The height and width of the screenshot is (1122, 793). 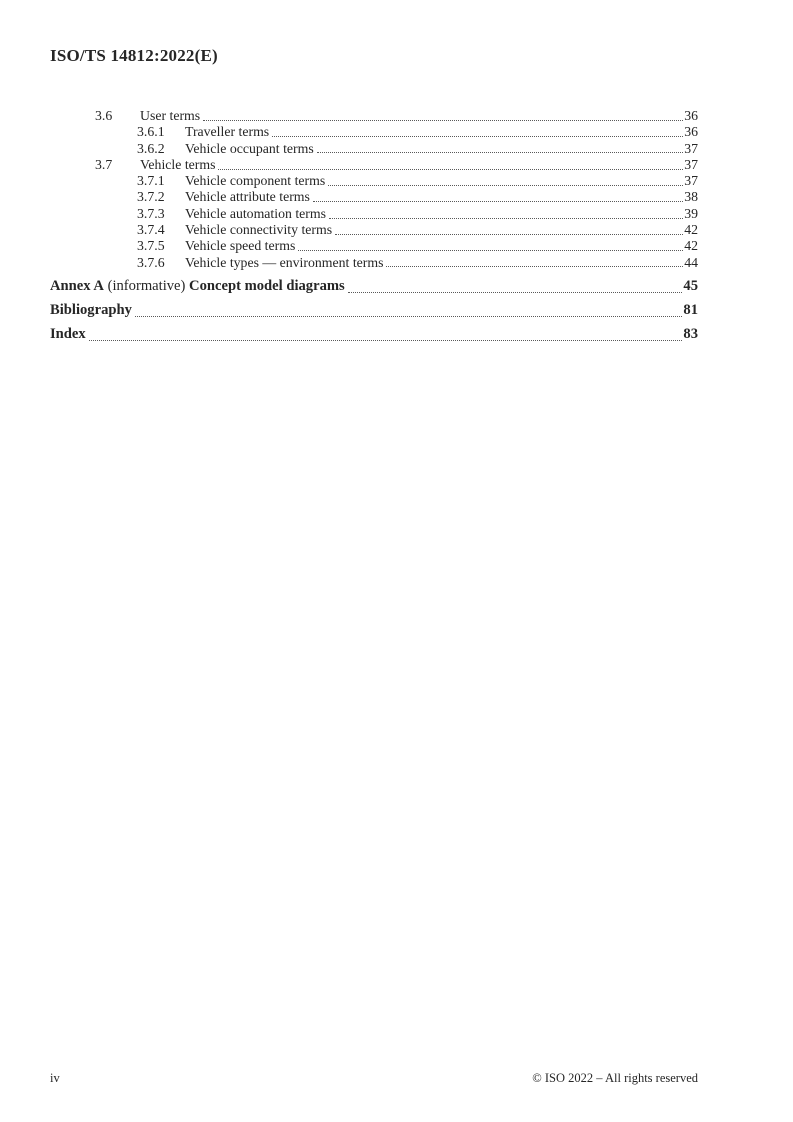 What do you see at coordinates (247, 197) in the screenshot?
I see `toc-entry-title: Vehicle attribute terms` at bounding box center [247, 197].